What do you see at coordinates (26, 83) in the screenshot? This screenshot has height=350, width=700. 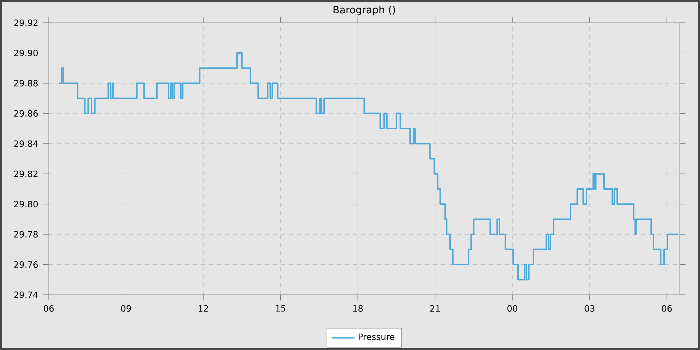 I see `y-tick-label: 29.88` at bounding box center [26, 83].